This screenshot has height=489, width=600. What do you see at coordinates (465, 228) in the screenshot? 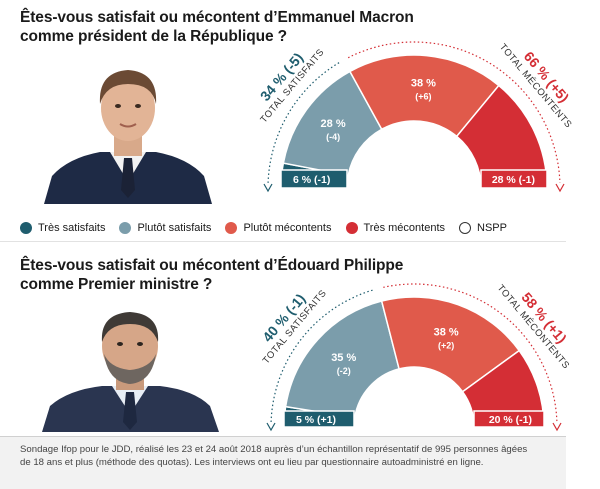
I see `legend-swatch-nspp` at bounding box center [465, 228].